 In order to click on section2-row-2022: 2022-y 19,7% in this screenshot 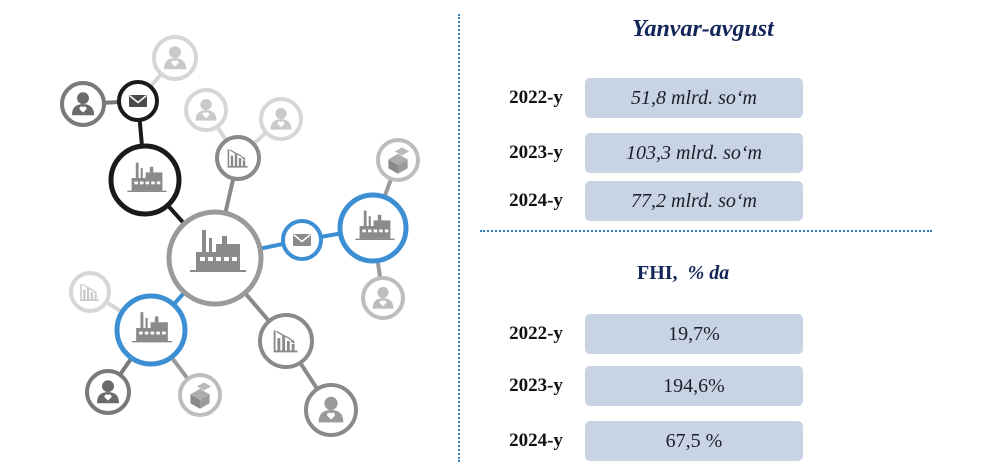, I will do `click(650, 334)`.